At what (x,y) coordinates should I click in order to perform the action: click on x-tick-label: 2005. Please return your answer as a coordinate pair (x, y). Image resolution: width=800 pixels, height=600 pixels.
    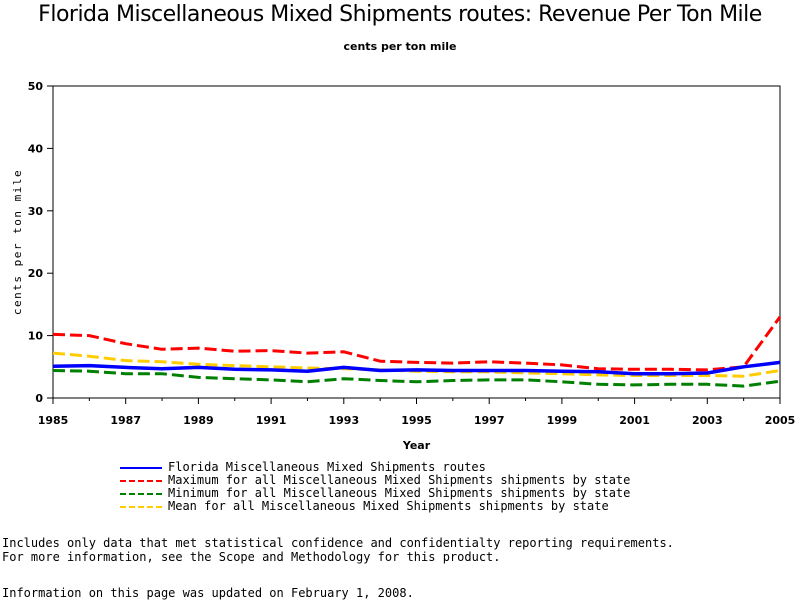
    Looking at the image, I should click on (780, 420).